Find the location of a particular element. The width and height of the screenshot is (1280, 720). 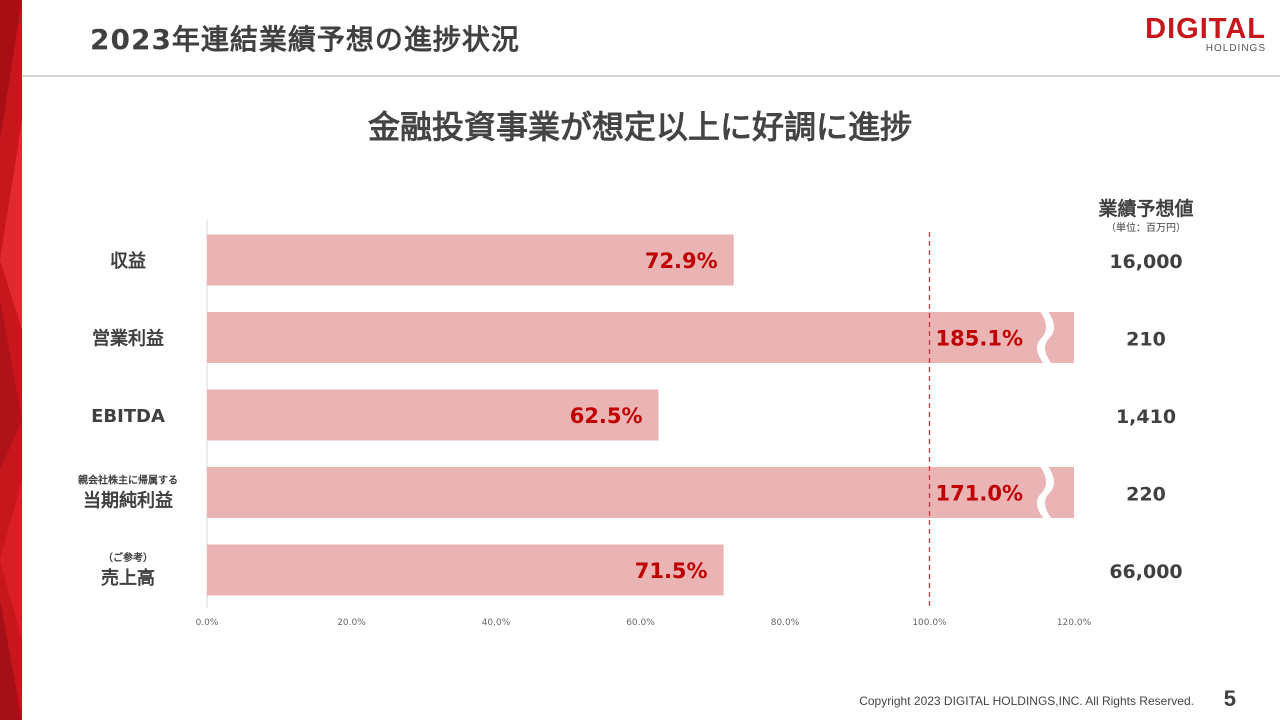

logo-subtitle: HOLDINGS is located at coordinates (1235, 48).